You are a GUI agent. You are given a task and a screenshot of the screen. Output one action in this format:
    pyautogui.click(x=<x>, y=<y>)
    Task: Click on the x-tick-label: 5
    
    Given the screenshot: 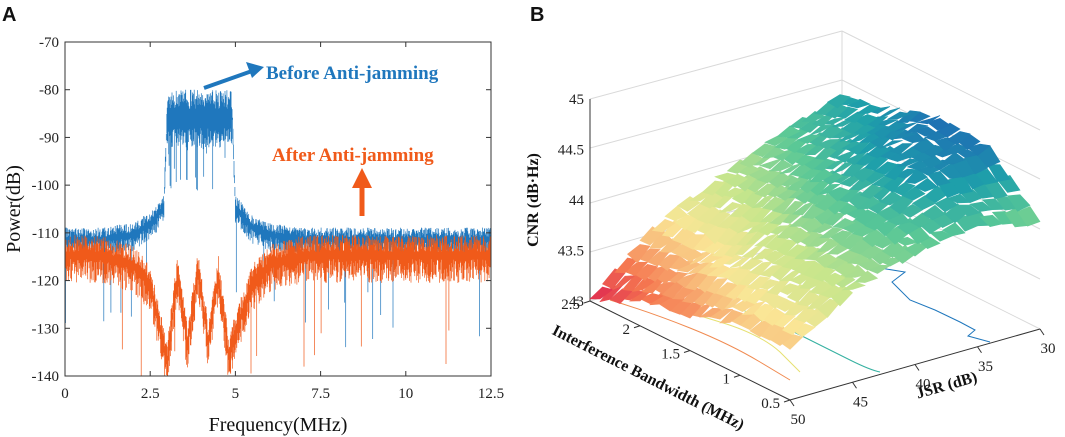 What is the action you would take?
    pyautogui.click(x=236, y=394)
    